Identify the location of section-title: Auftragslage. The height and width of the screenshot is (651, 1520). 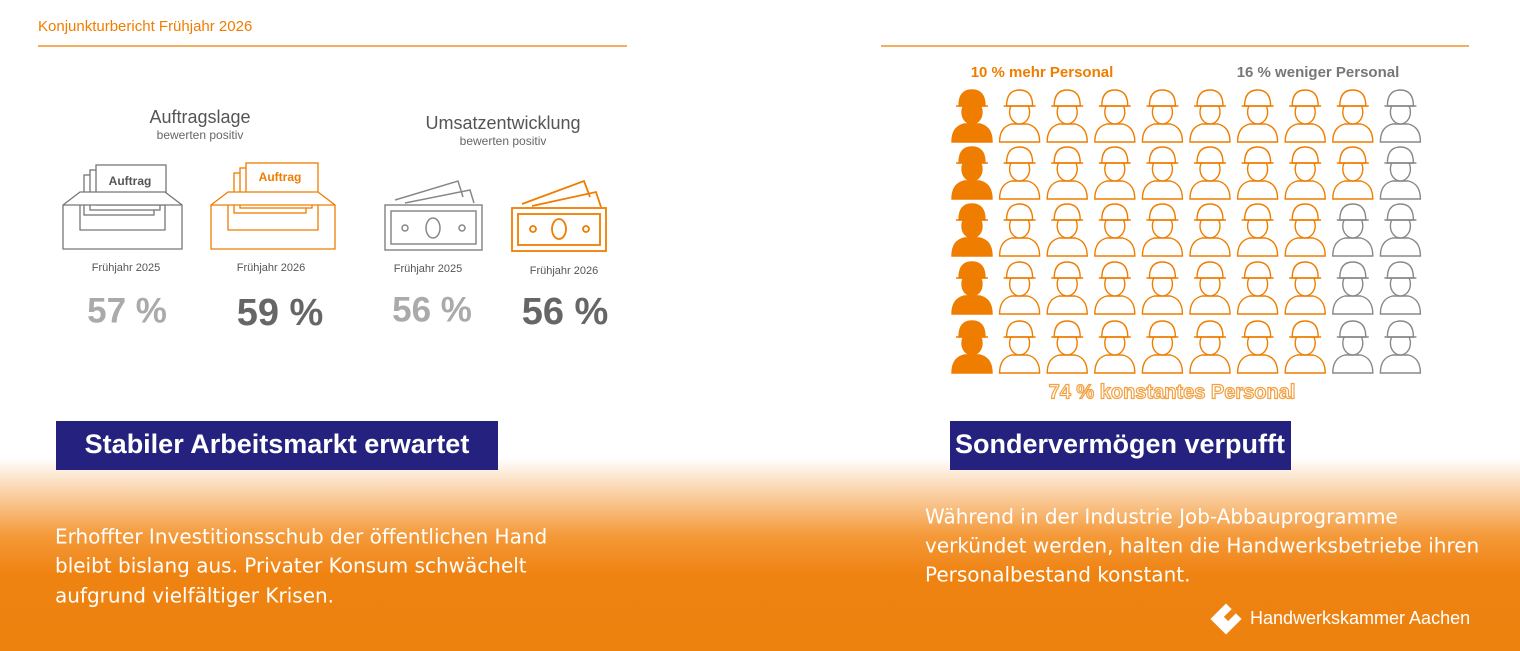
(199, 117).